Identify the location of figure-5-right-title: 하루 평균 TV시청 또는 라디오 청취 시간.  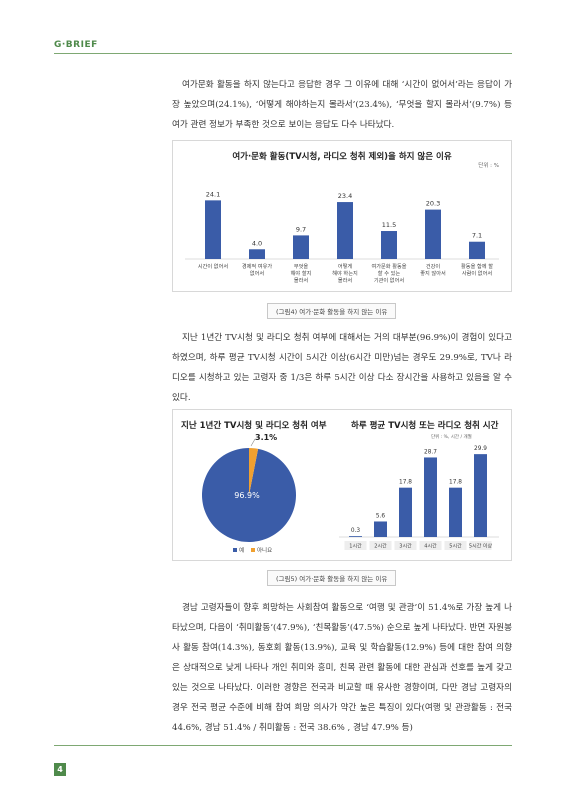
(425, 426).